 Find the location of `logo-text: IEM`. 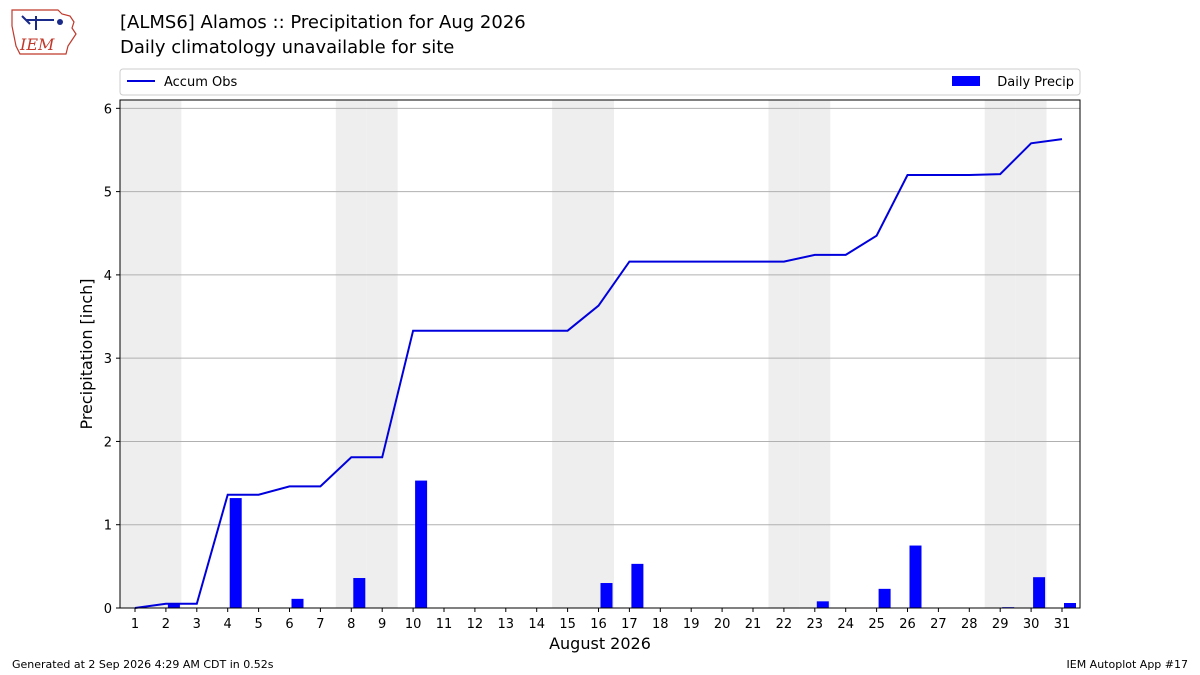

logo-text: IEM is located at coordinates (37, 44).